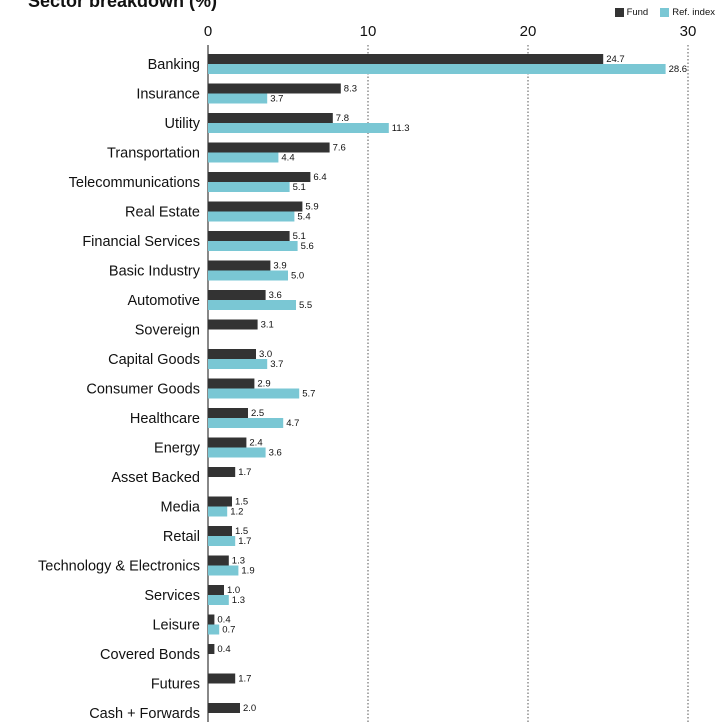 The height and width of the screenshot is (725, 721). What do you see at coordinates (167, 331) in the screenshot?
I see `category-label: Sovereign` at bounding box center [167, 331].